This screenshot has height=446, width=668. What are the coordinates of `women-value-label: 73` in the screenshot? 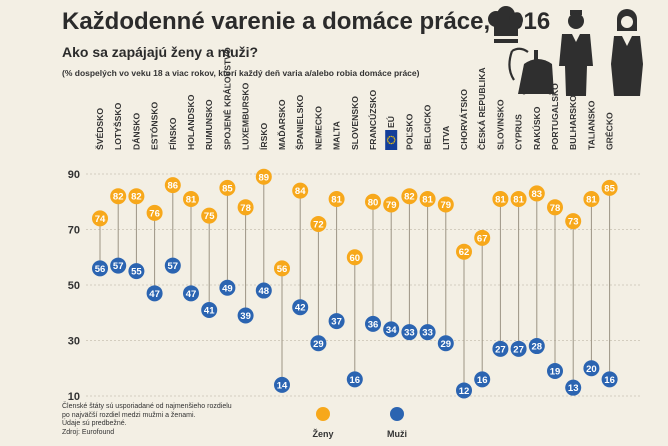 It's located at (573, 222).